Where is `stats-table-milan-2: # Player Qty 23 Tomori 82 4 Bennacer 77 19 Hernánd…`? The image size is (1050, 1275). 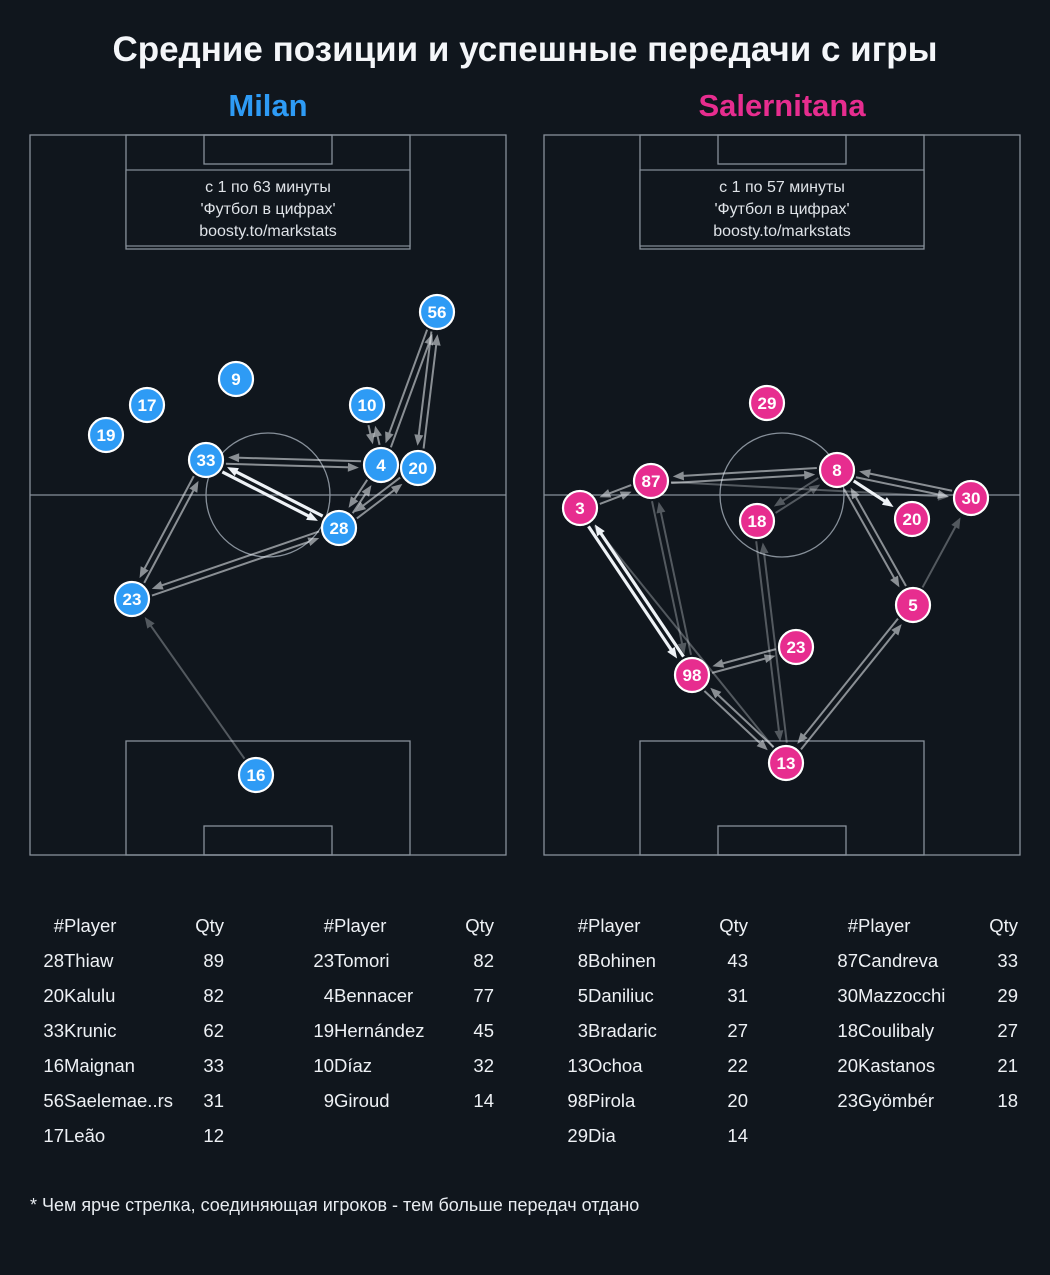 stats-table-milan-2: # Player Qty 23 Tomori 82 4 Bennacer 77 19 Hernánd… is located at coordinates (398, 1013).